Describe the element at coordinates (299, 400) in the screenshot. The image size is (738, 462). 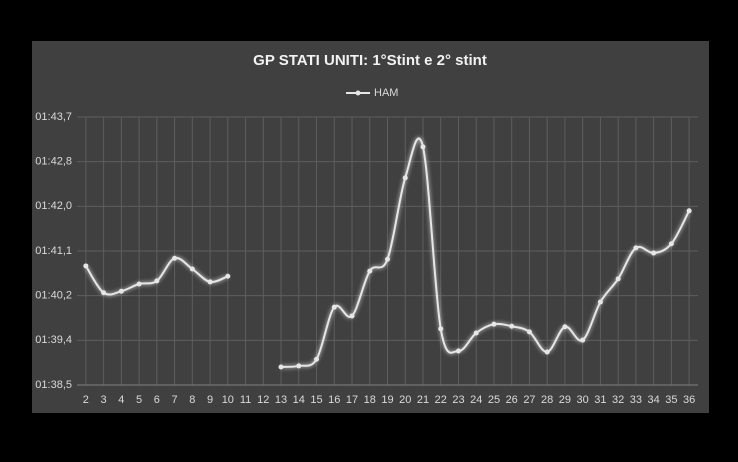
I see `x-tick-label: 14` at that location.